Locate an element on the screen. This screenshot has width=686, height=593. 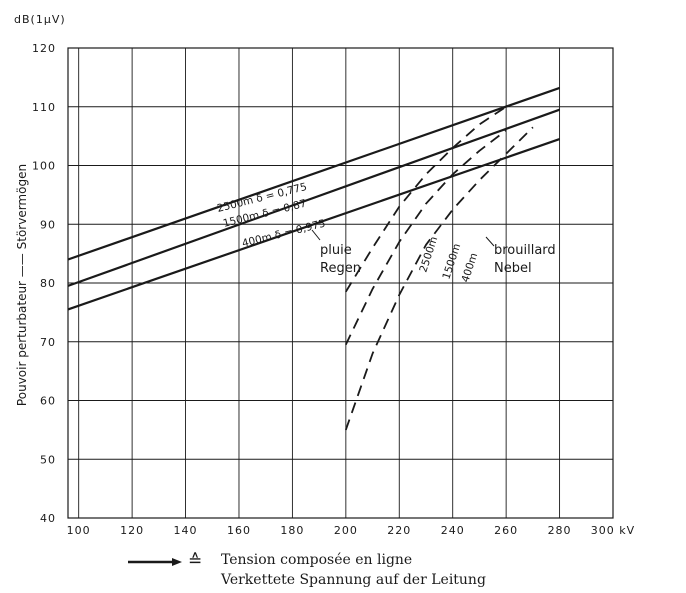
annotation-rain-de: Regen is located at coordinates (340, 268).